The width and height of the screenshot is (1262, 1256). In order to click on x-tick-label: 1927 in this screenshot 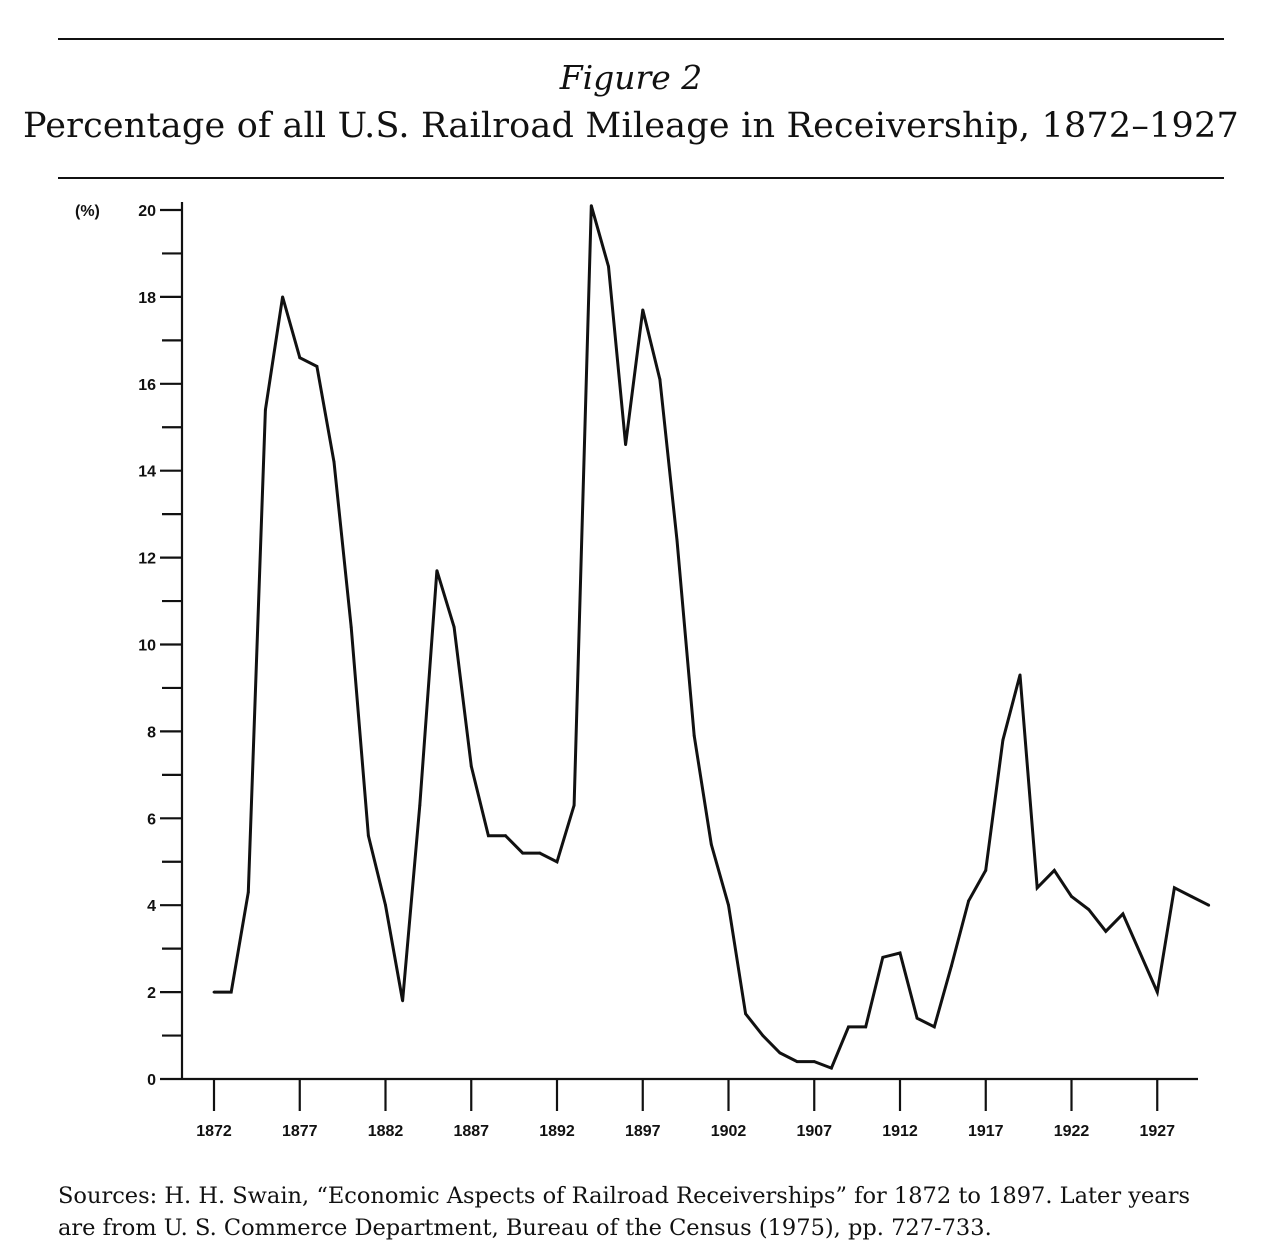, I will do `click(1157, 1131)`.